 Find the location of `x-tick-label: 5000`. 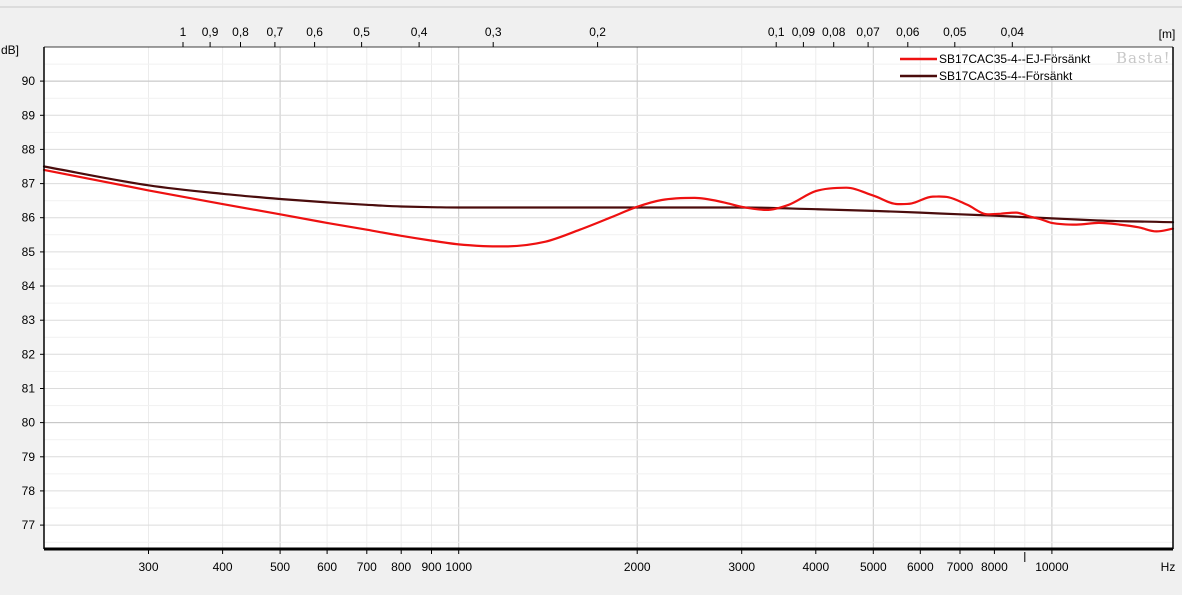

x-tick-label: 5000 is located at coordinates (873, 567).